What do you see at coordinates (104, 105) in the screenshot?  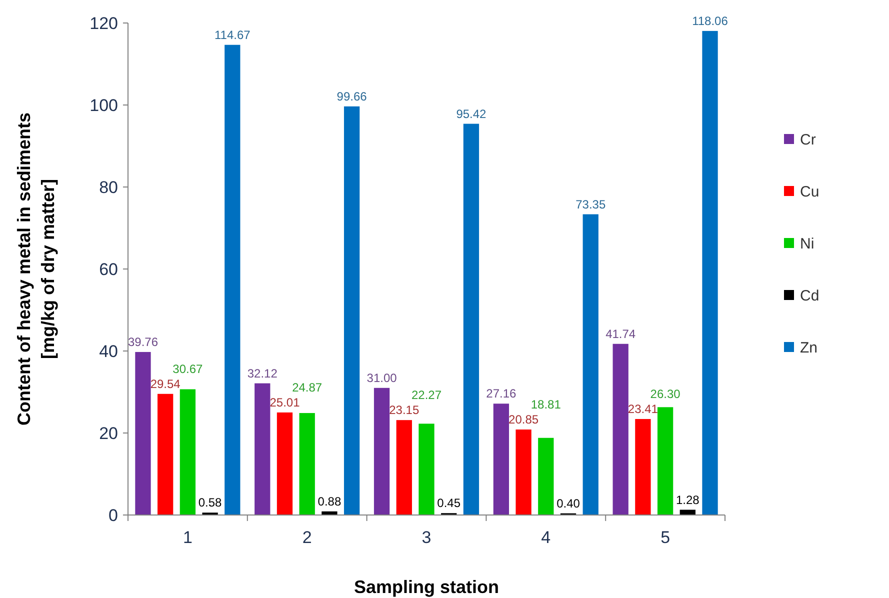 I see `y-tick-label: 100` at bounding box center [104, 105].